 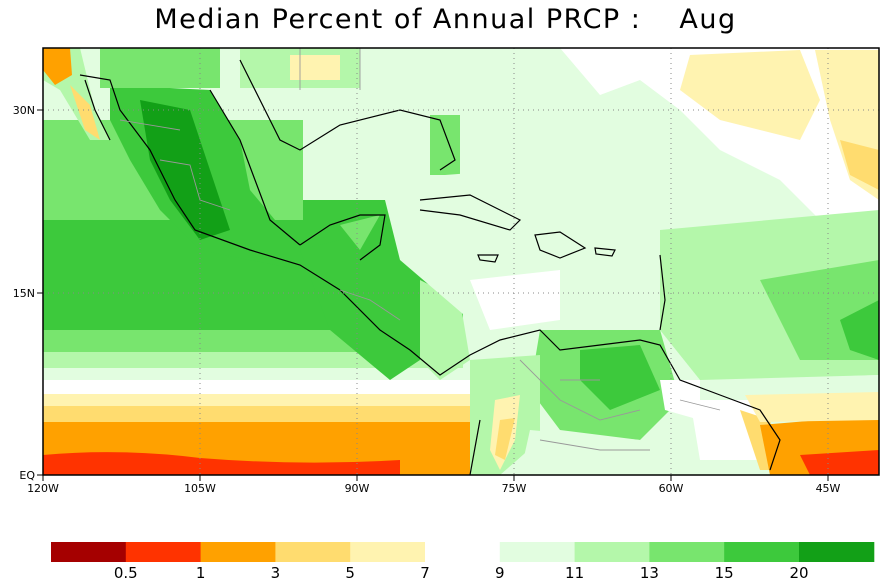 I want to click on colorbar-label: 15, so click(x=724, y=573).